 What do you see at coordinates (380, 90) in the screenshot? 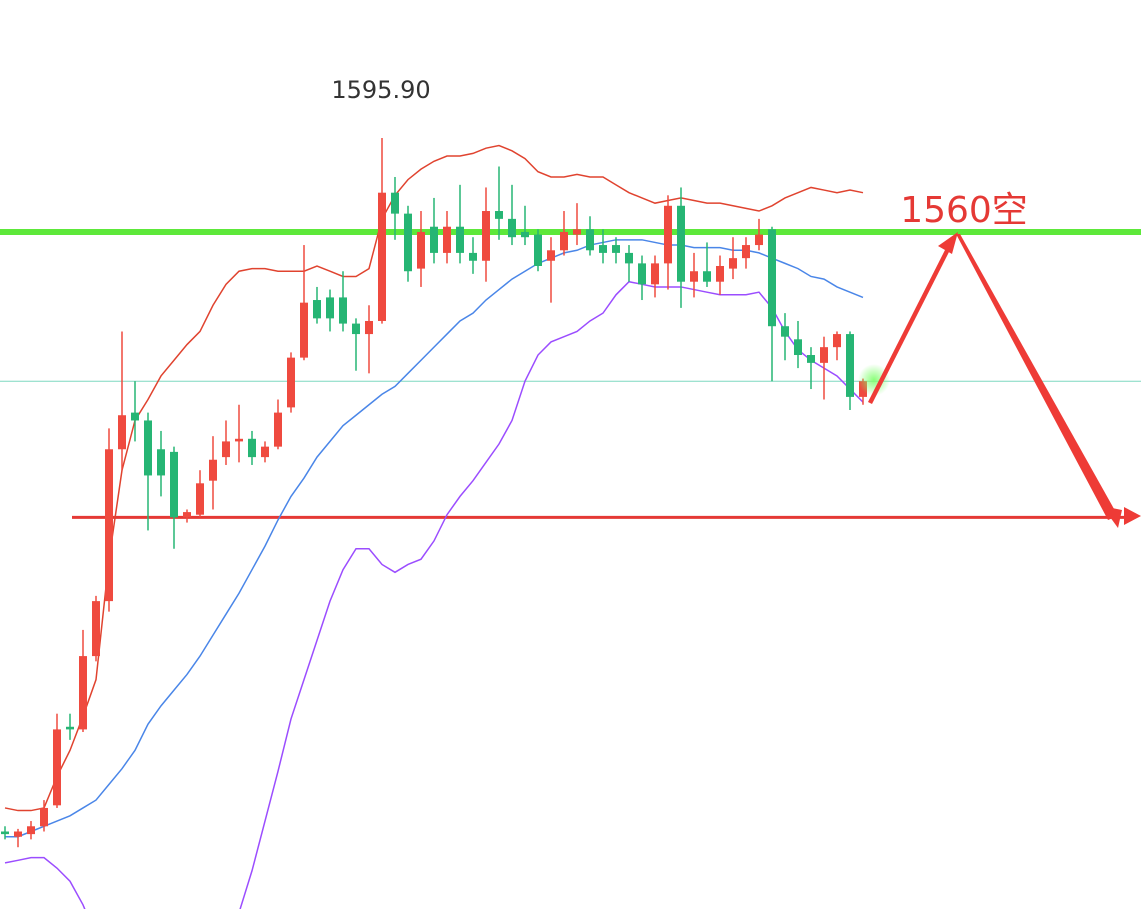
I see `annotation: 1595.90` at bounding box center [380, 90].